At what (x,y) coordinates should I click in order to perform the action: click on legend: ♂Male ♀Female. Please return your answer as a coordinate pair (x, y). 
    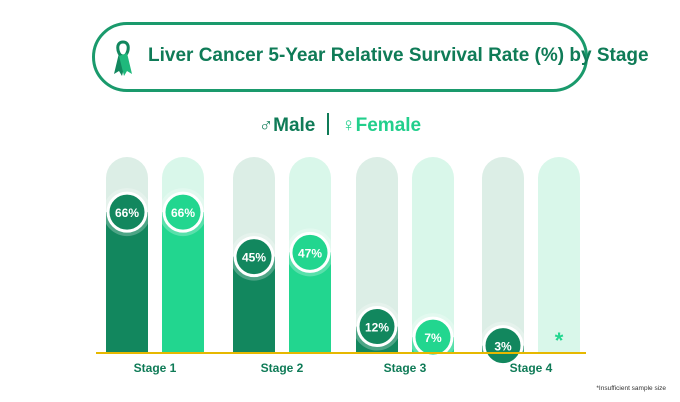
    Looking at the image, I should click on (340, 125).